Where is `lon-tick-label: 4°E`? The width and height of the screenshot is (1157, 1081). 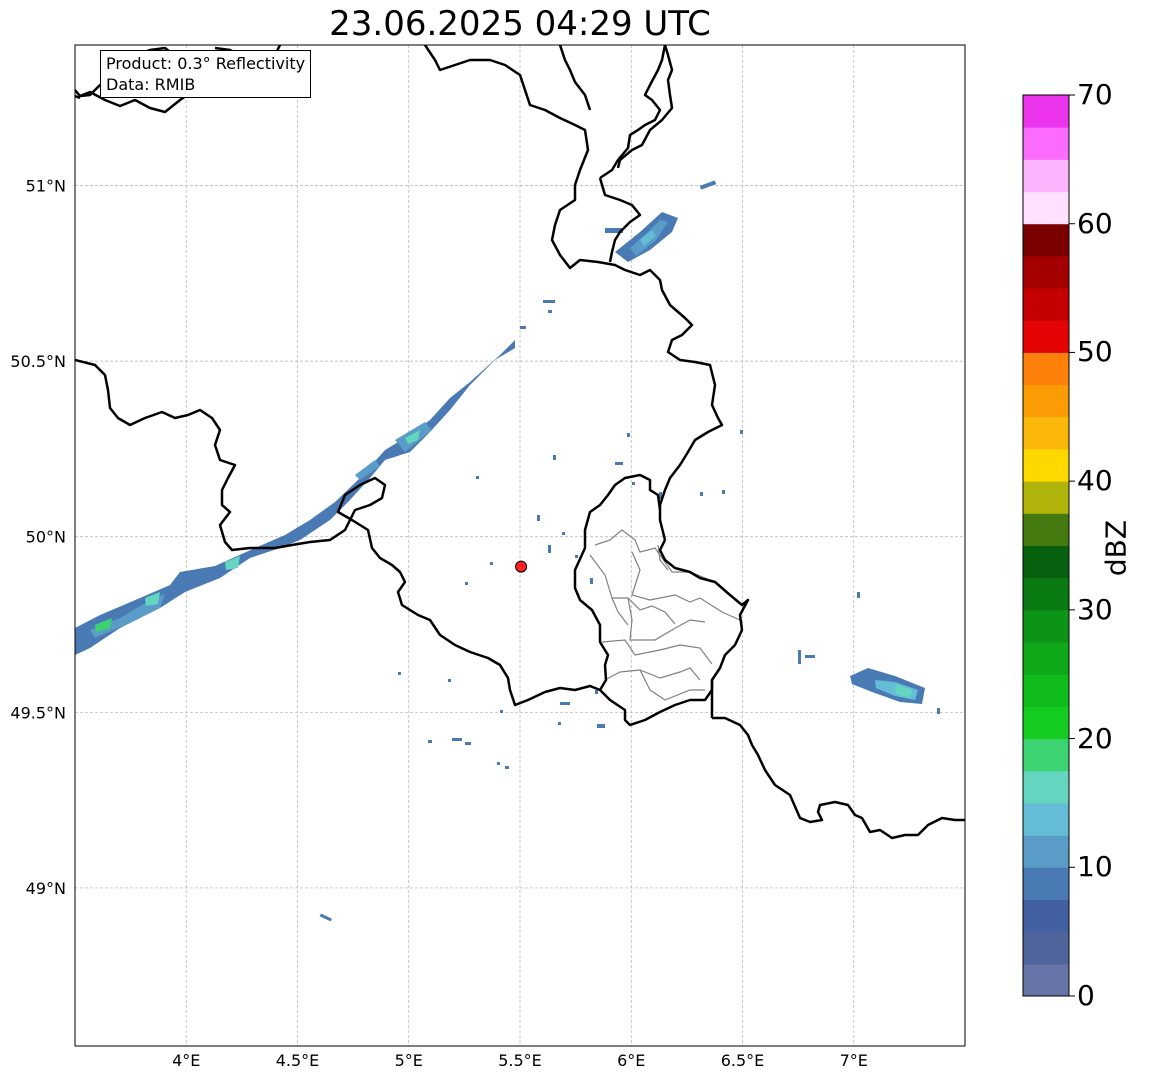
lon-tick-label: 4°E is located at coordinates (186, 1060).